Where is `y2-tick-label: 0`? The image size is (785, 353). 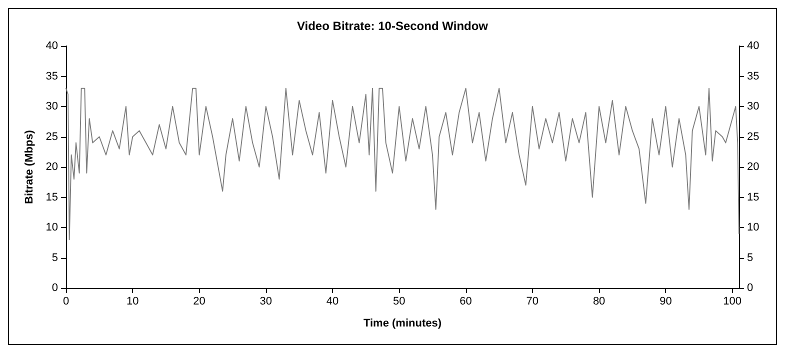
y2-tick-label: 0 is located at coordinates (750, 288).